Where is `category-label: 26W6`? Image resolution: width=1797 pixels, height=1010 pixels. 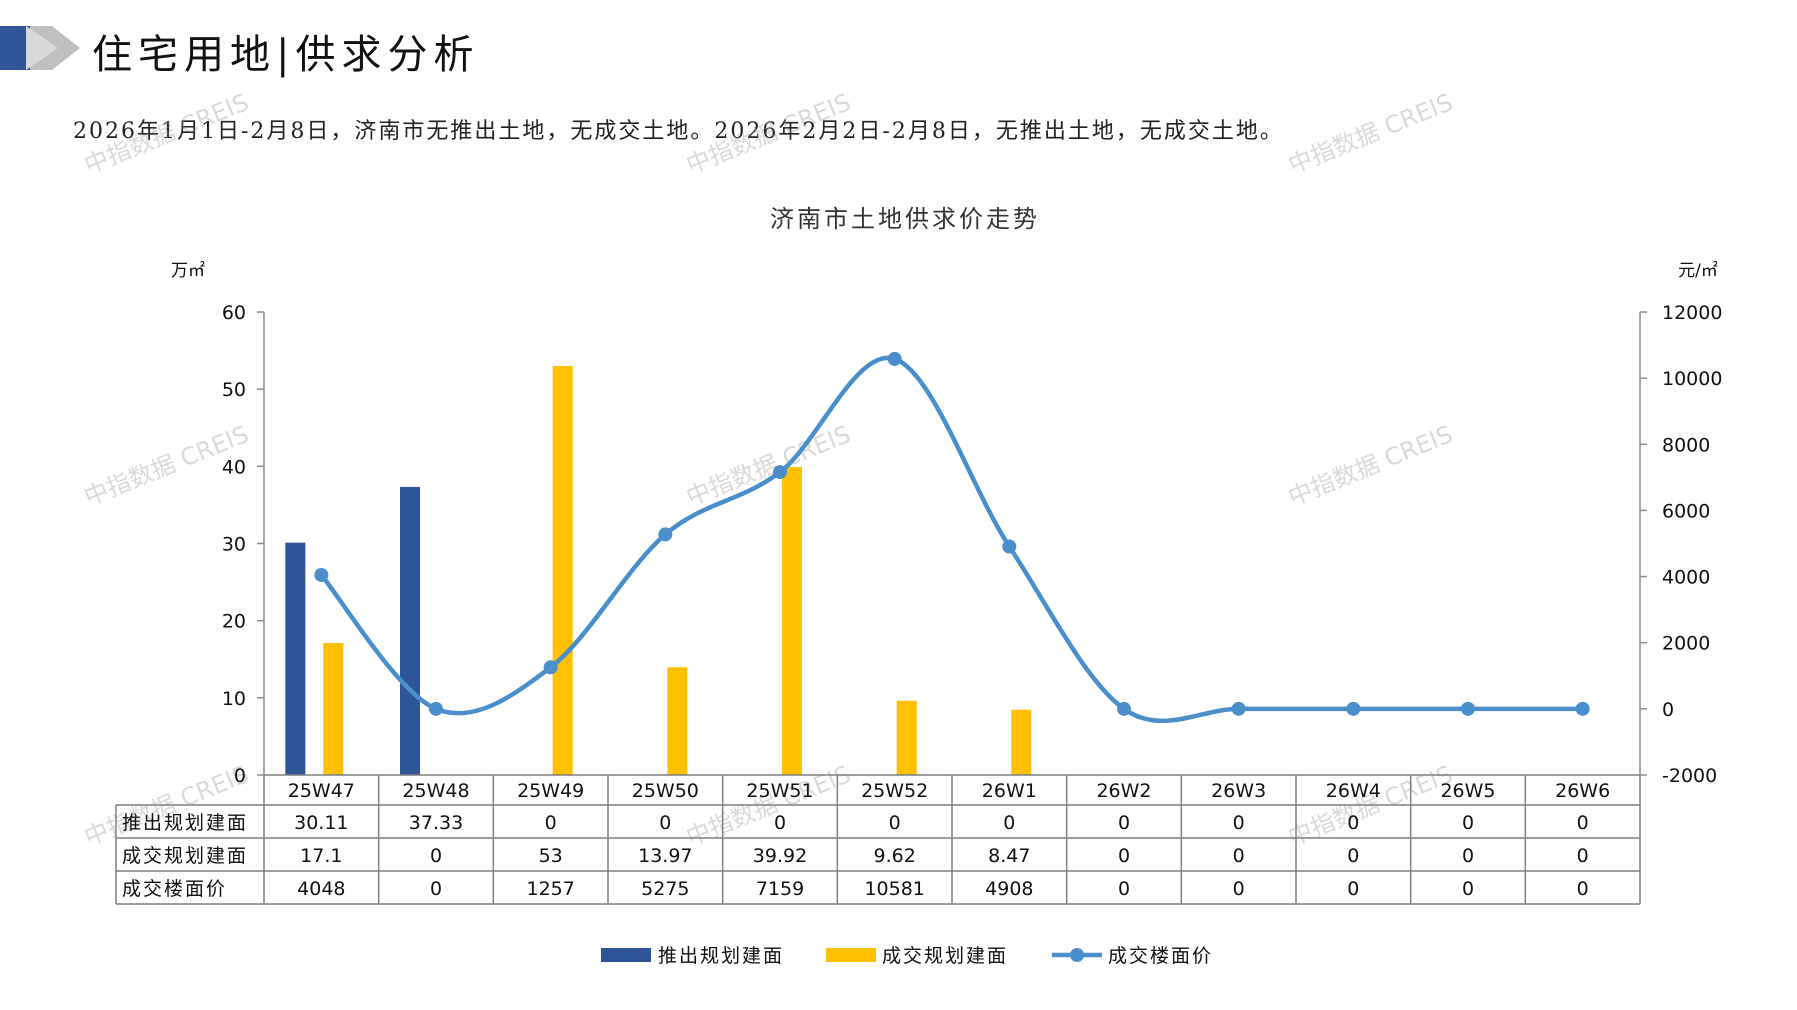
category-label: 26W6 is located at coordinates (1582, 791).